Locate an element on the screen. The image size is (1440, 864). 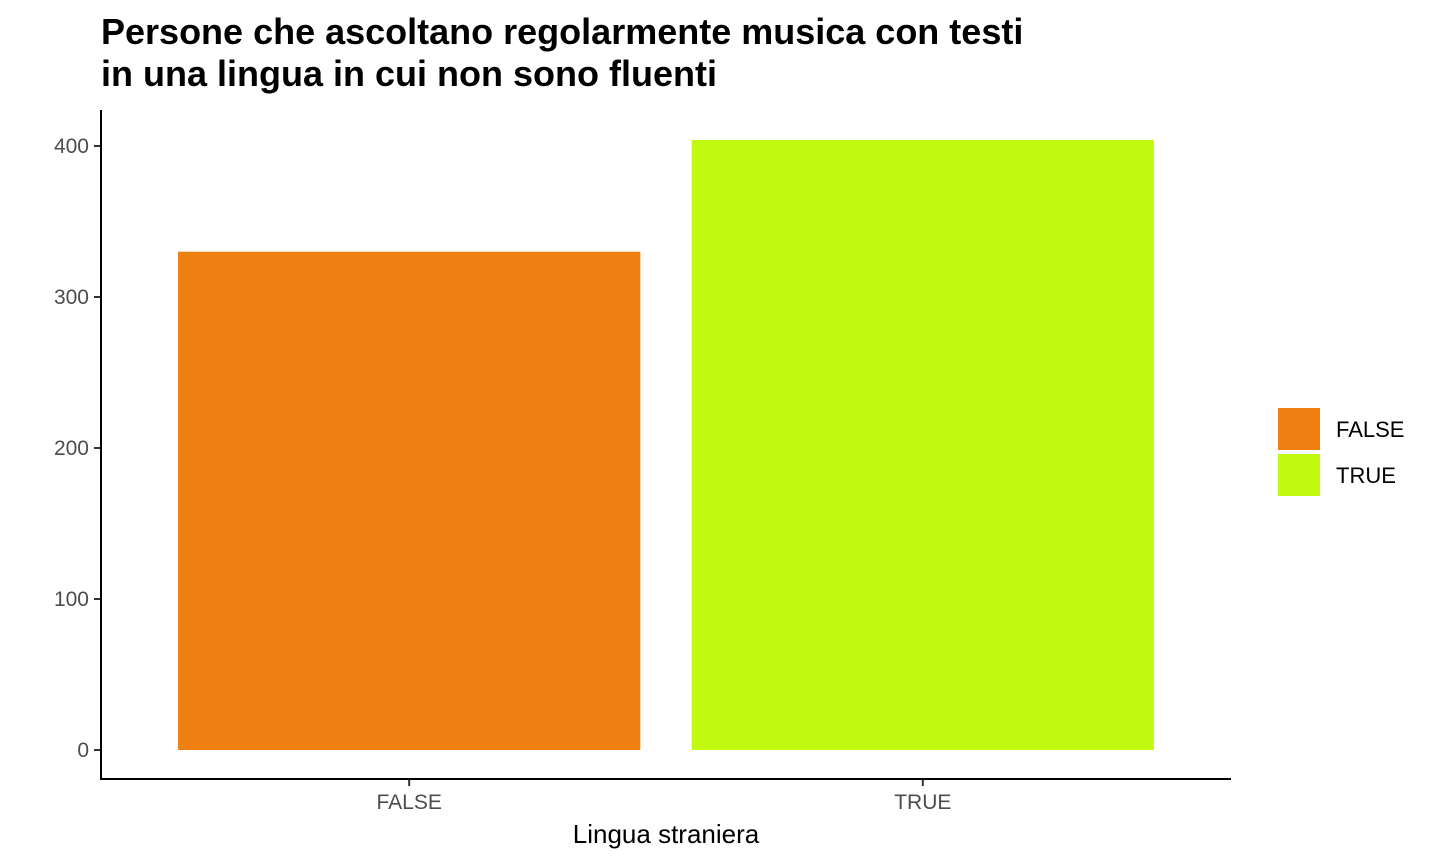
x-axis-ticks: FALSE TRUE is located at coordinates (663, 796).